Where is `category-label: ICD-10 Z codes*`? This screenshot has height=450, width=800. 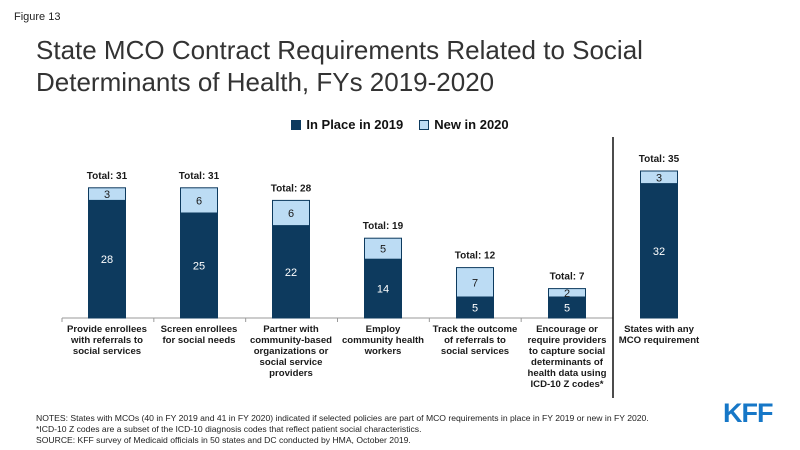 category-label: ICD-10 Z codes* is located at coordinates (566, 384).